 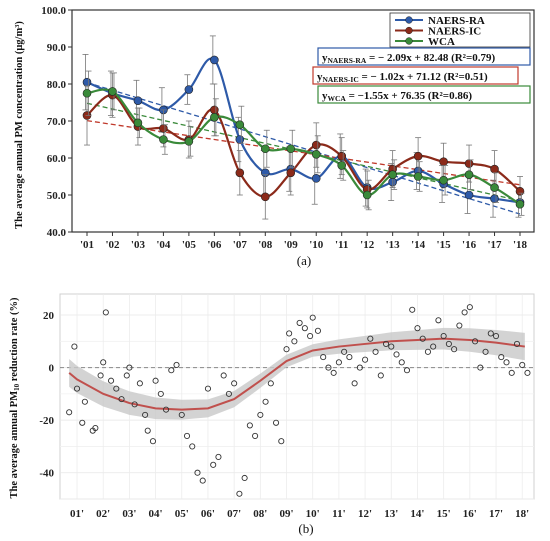 What do you see at coordinates (454, 32) in the screenshot?
I see `legend-label: NAERS-IC` at bounding box center [454, 32].